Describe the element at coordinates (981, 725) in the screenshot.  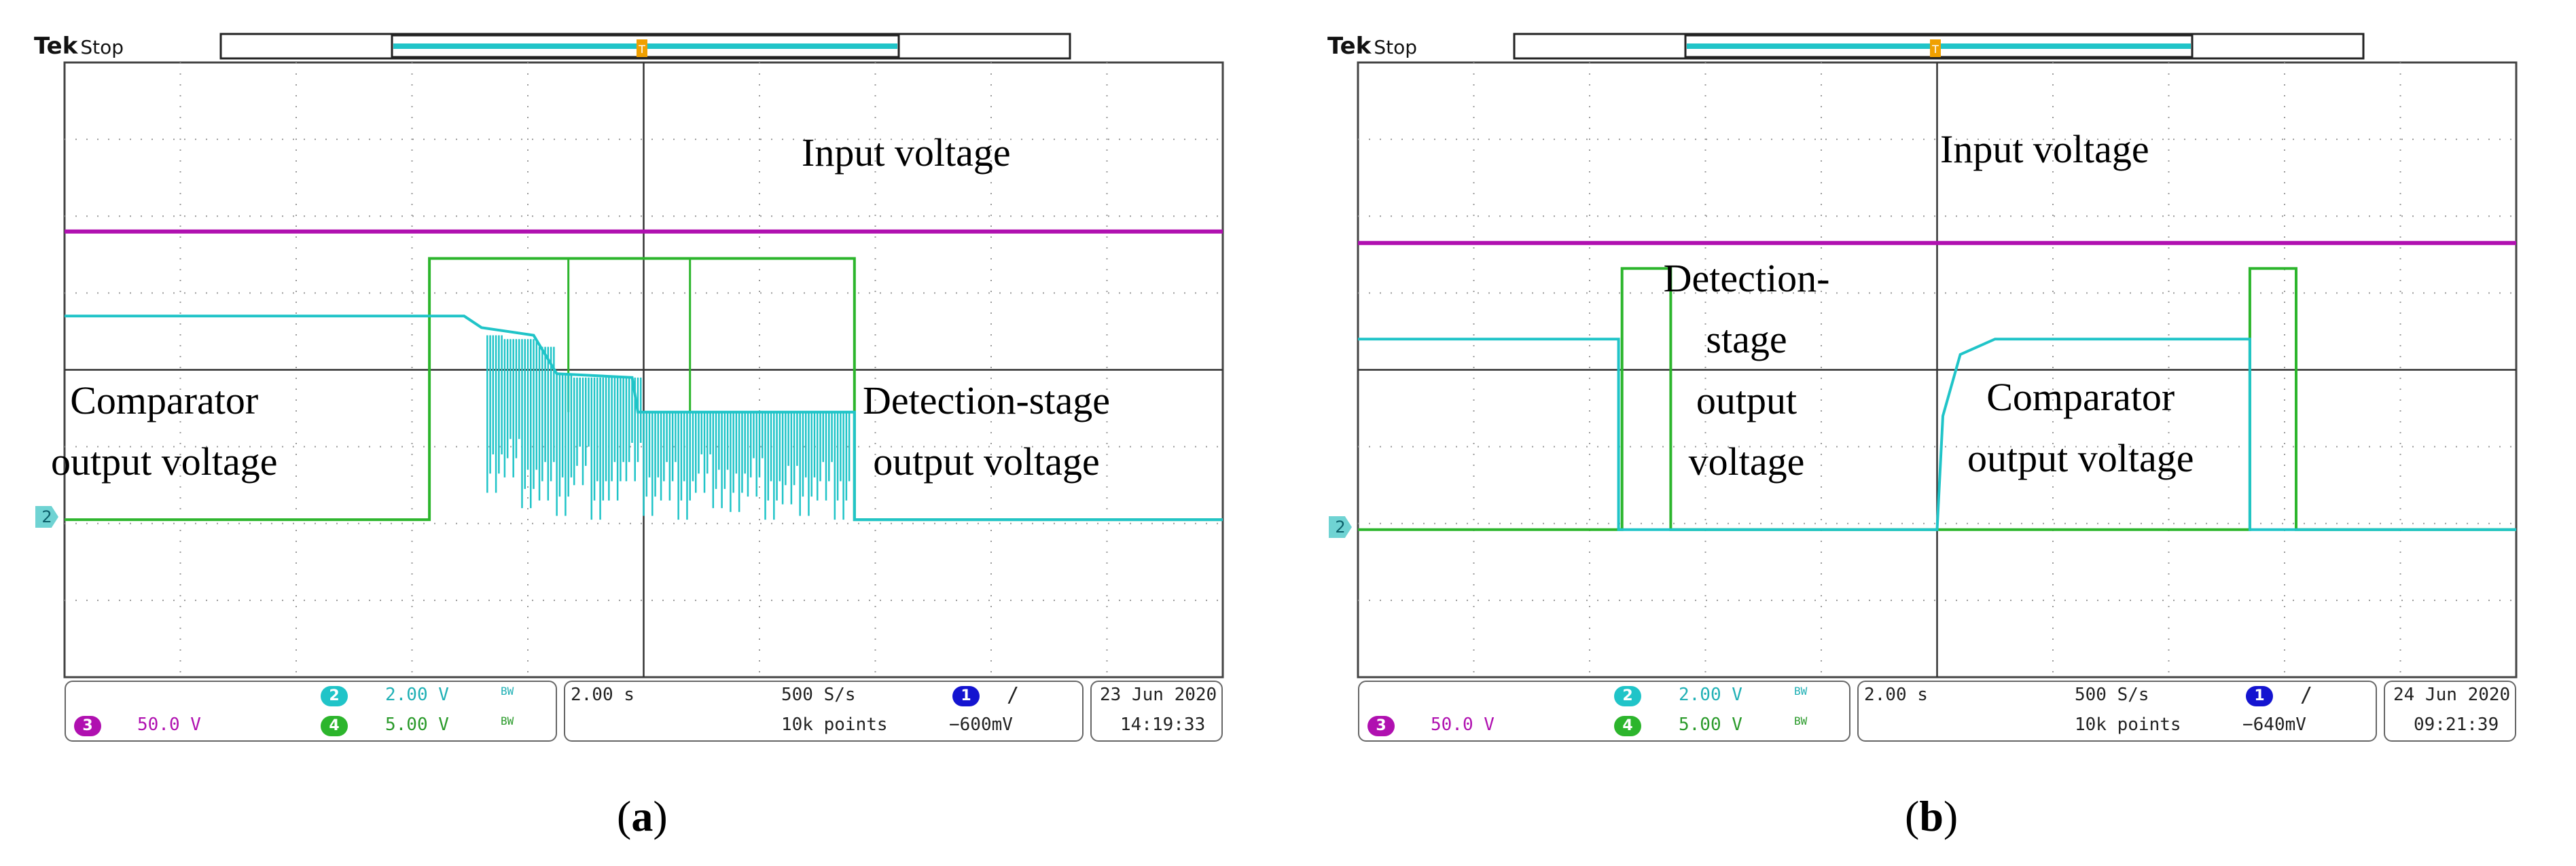
I see `trigger-level-readout: −600mV` at that location.